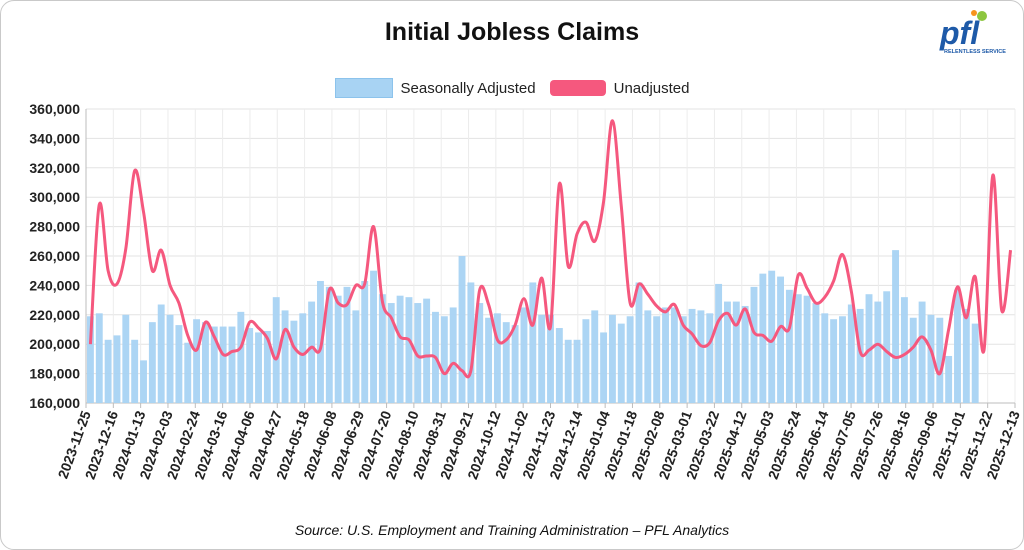 The image size is (1024, 550). What do you see at coordinates (54, 374) in the screenshot?
I see `y-tick-label: 180,000` at bounding box center [54, 374].